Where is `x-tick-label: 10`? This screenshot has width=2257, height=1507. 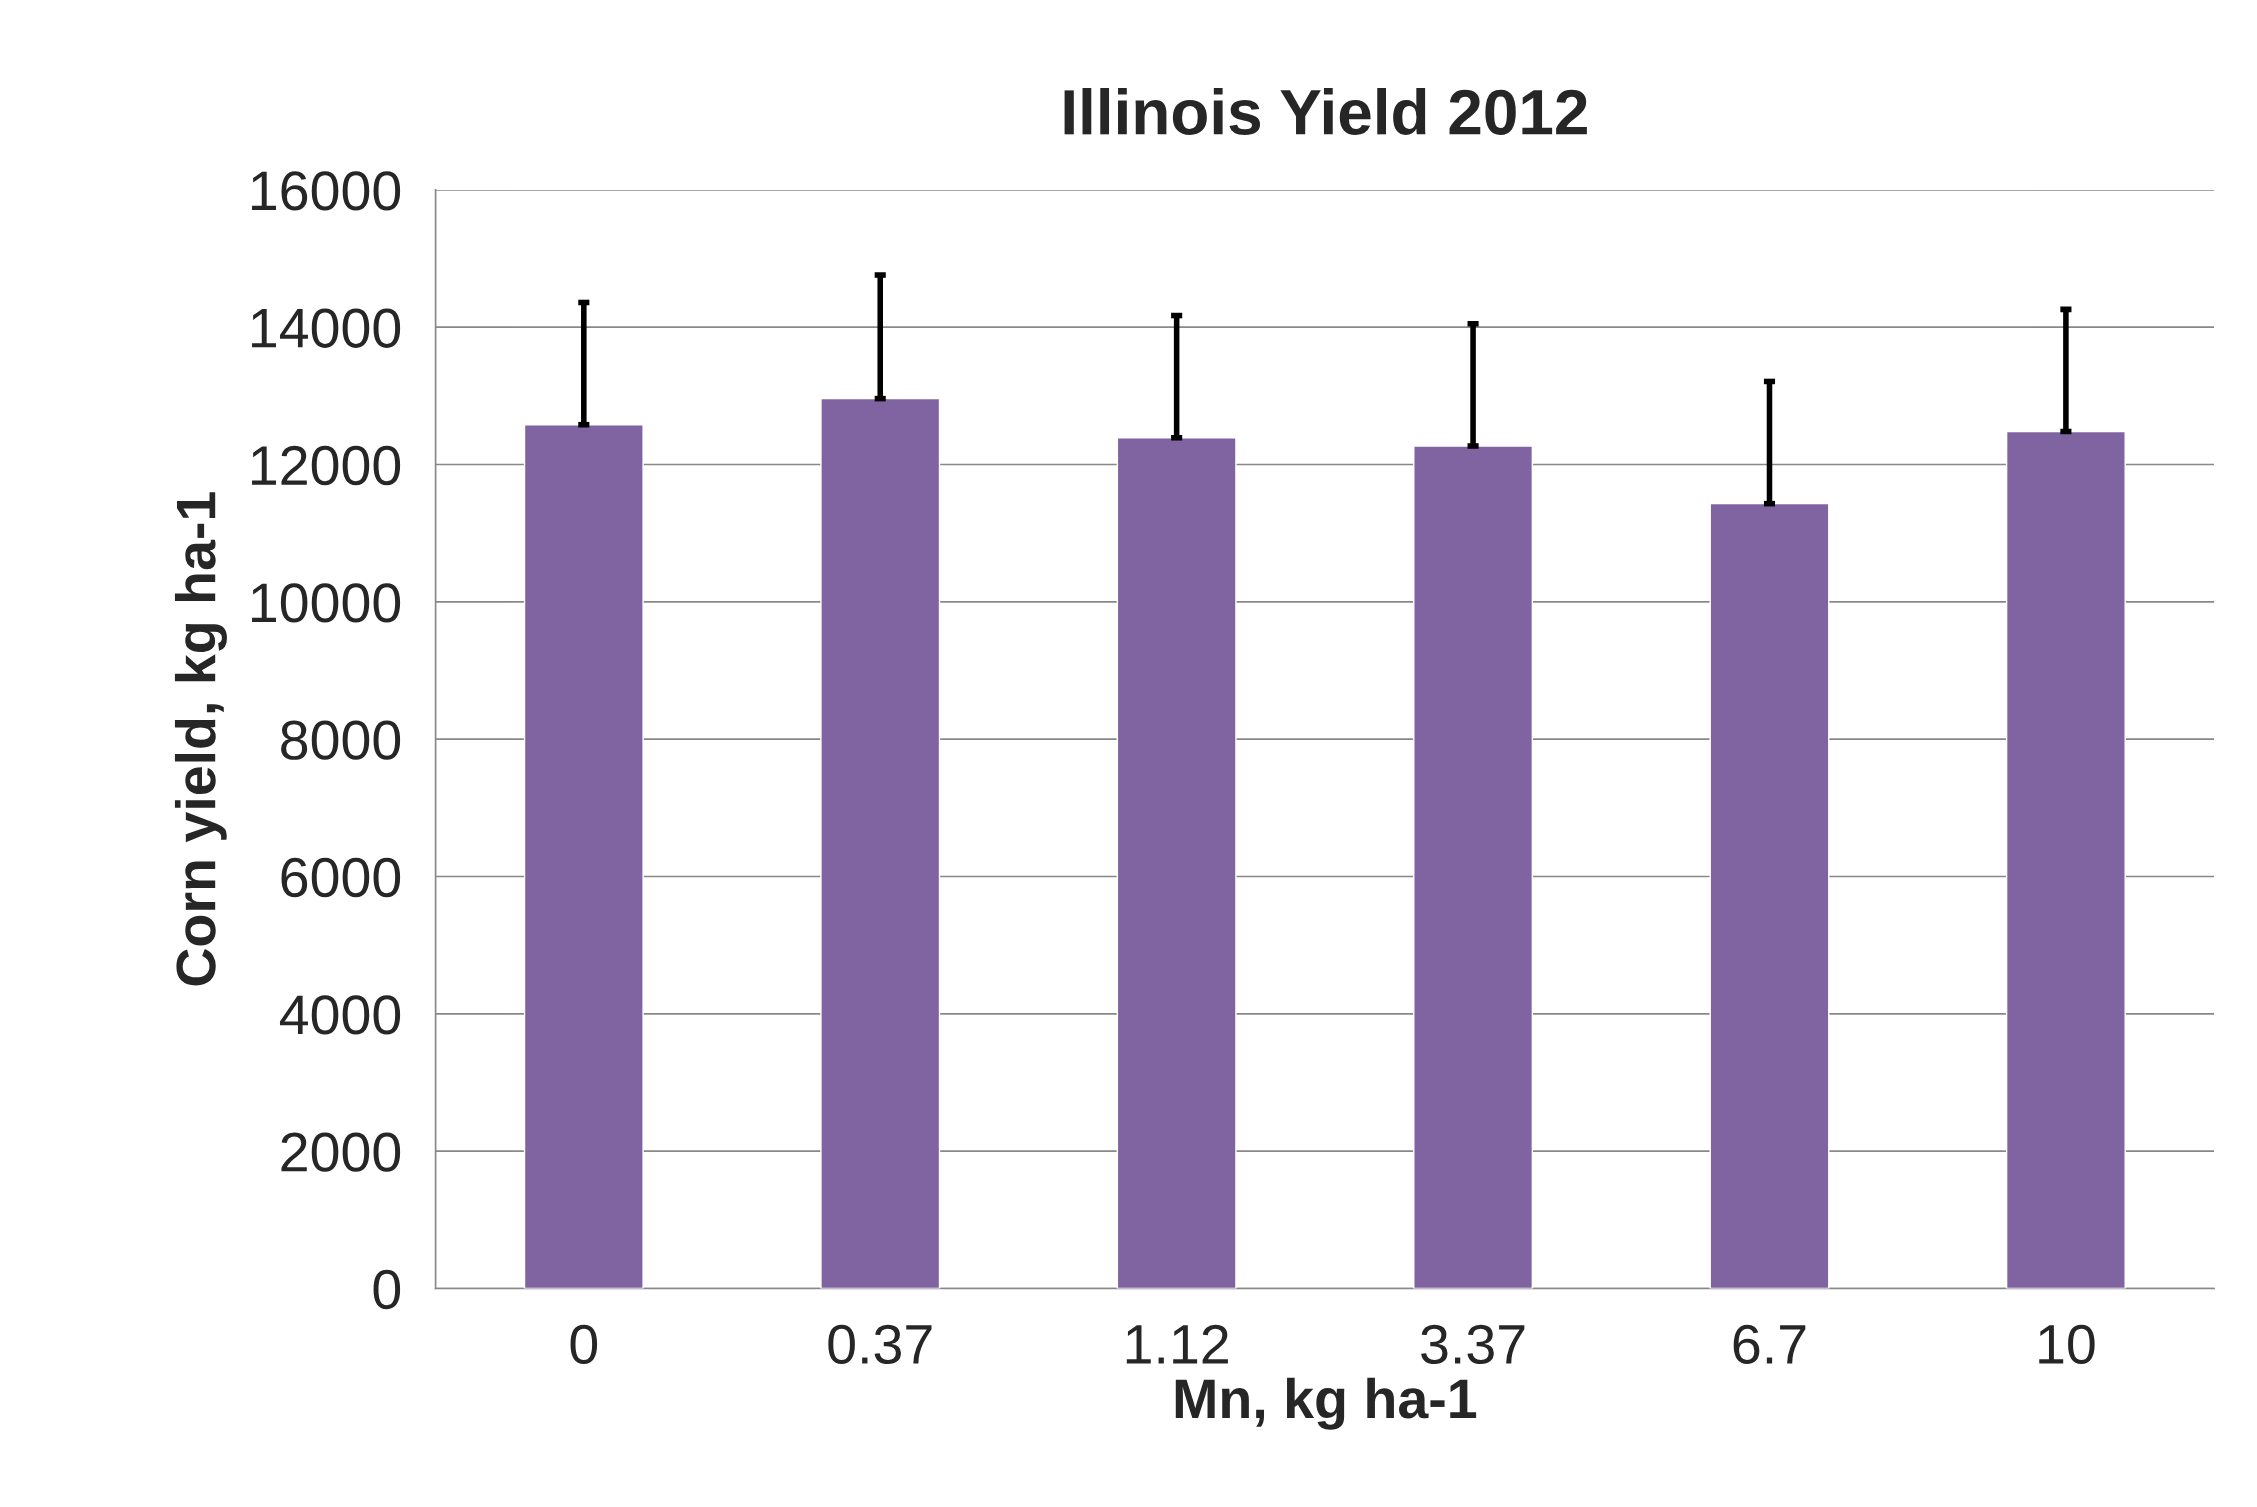 x-tick-label: 10 is located at coordinates (2067, 1344).